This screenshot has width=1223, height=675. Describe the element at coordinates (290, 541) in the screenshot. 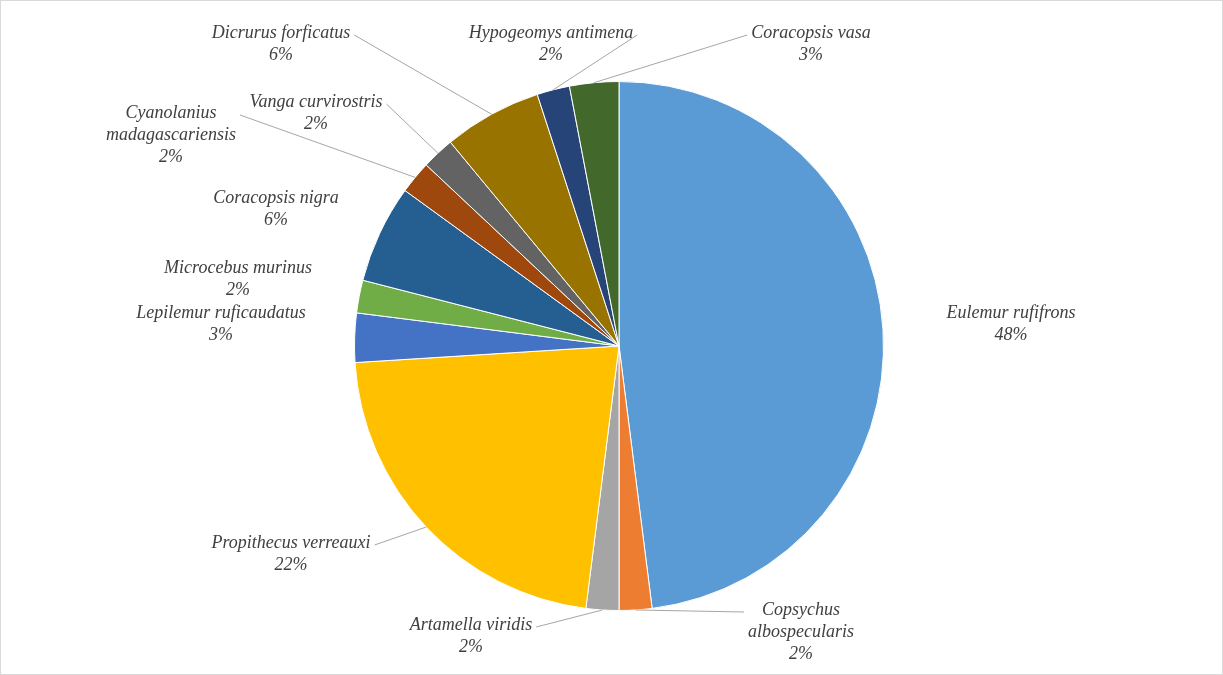

I see `slice-label: Propithecus verreauxi` at that location.